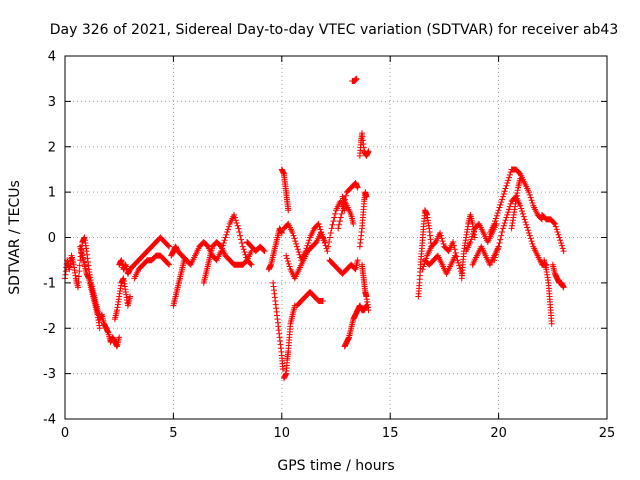  Describe the element at coordinates (52, 193) in the screenshot. I see `y-tick-label: 1` at that location.